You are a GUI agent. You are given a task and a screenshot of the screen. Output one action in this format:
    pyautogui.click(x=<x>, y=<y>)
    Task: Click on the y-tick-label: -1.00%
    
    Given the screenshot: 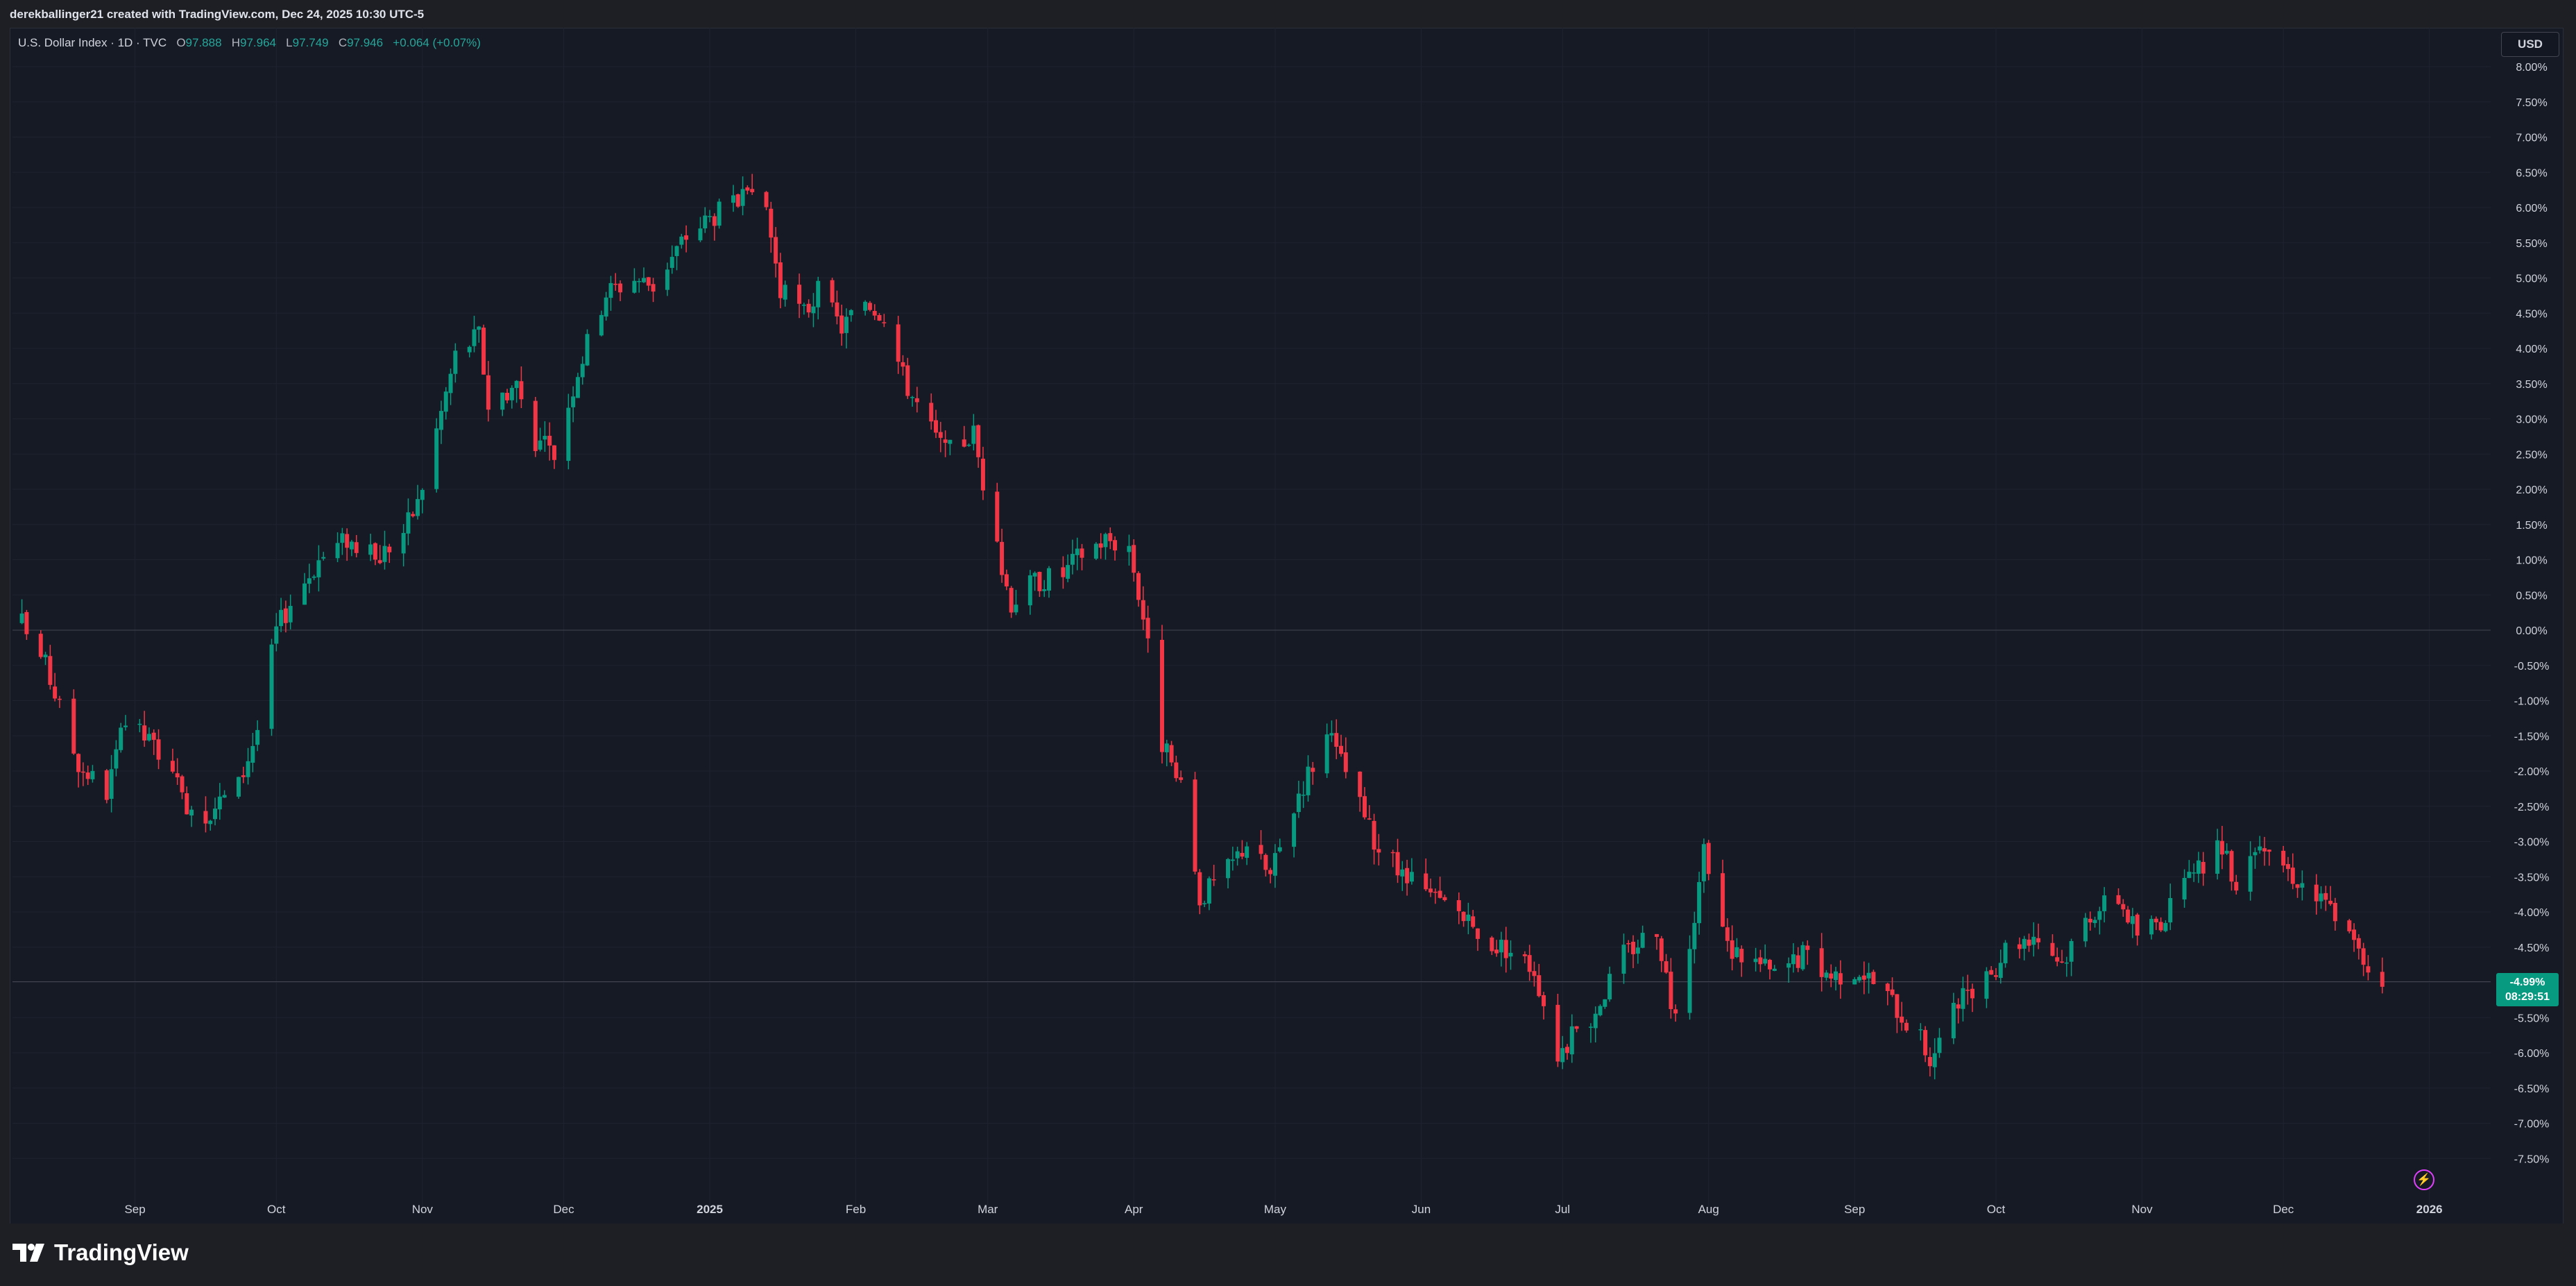 What is the action you would take?
    pyautogui.click(x=2532, y=702)
    